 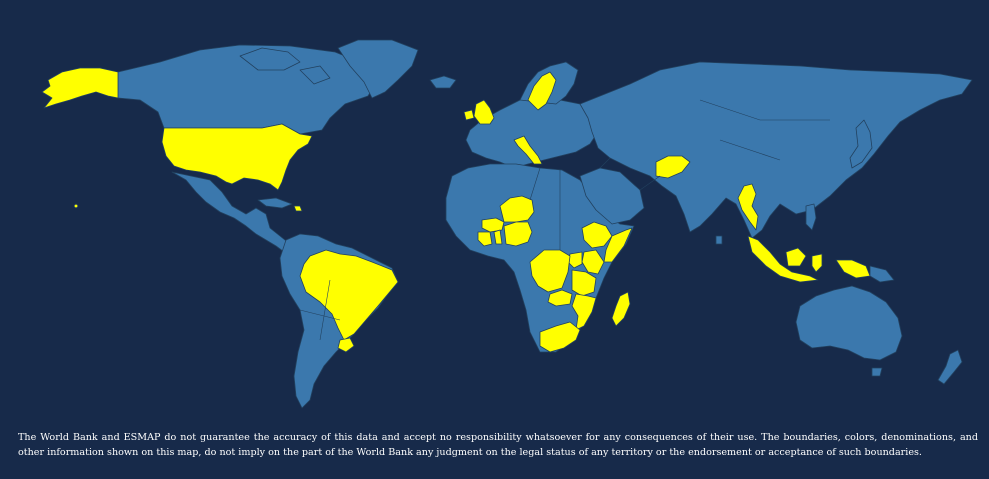 What do you see at coordinates (237, 157) in the screenshot?
I see `united-states` at bounding box center [237, 157].